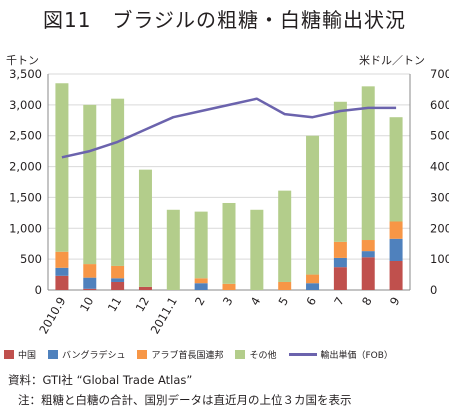 The width and height of the screenshot is (449, 416). Describe the element at coordinates (100, 380) in the screenshot. I see `source-note: 資料：GTI社 “Global Trade Atlas”` at that location.